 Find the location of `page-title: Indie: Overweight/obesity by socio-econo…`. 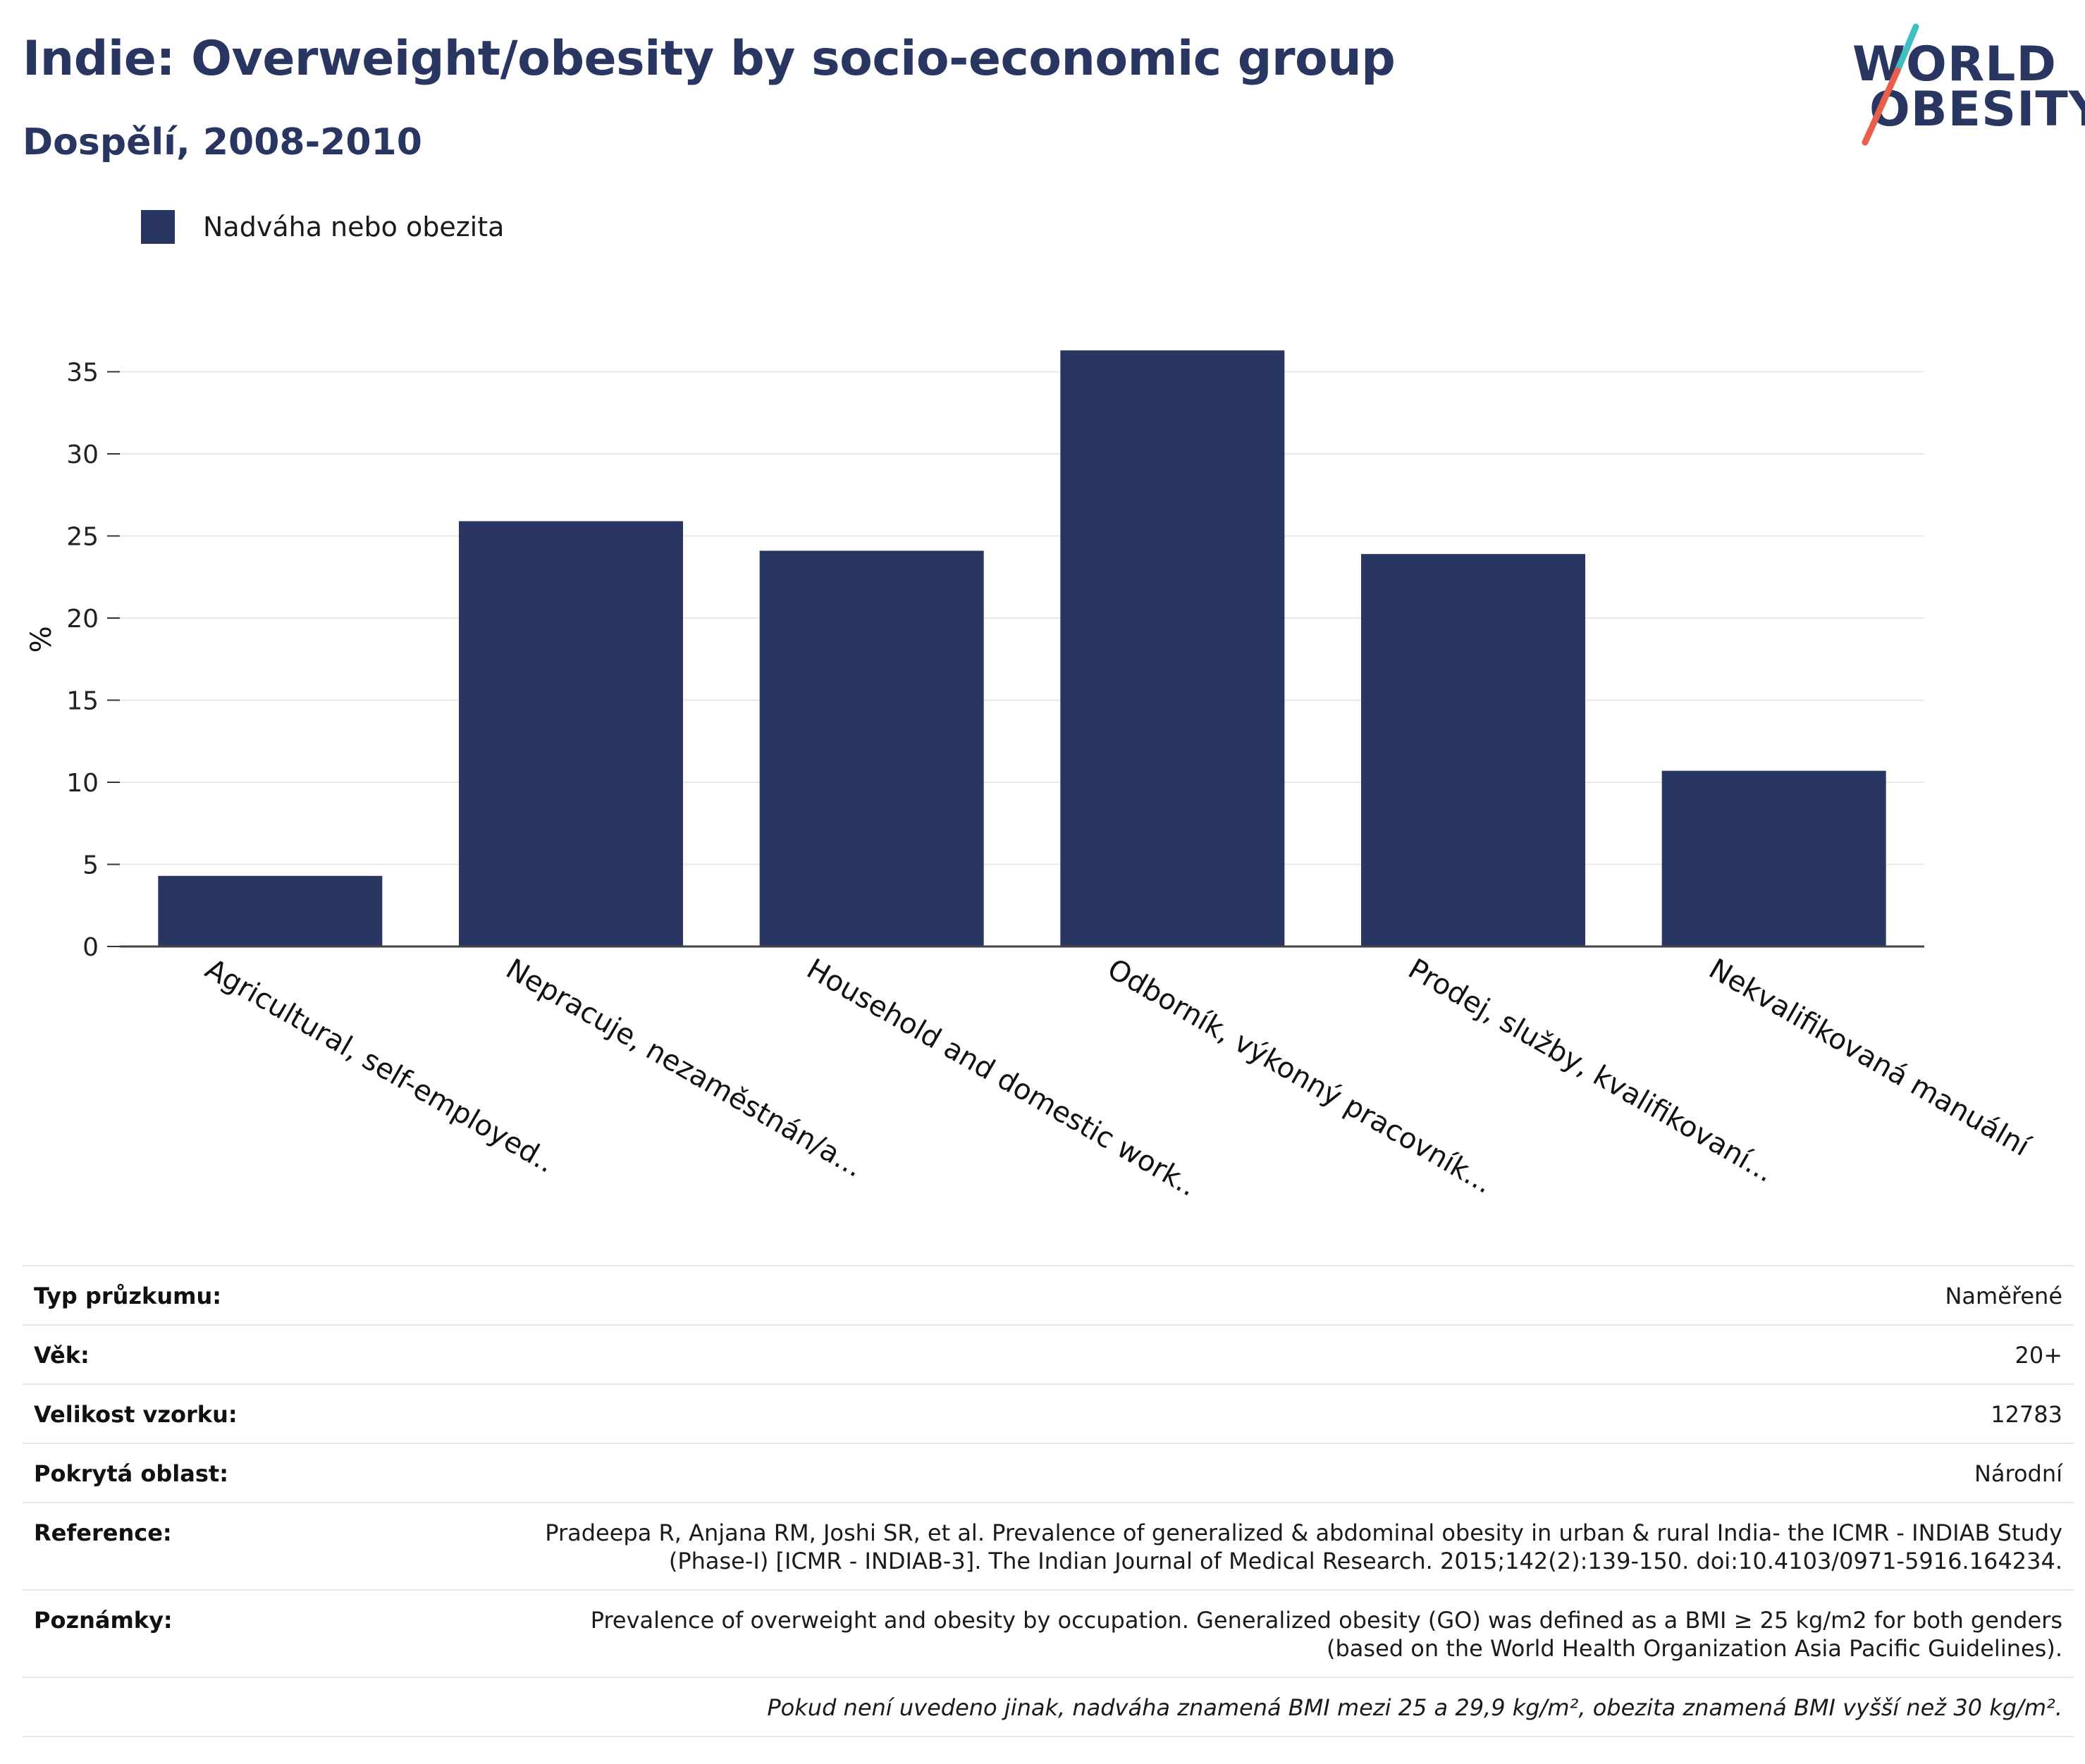

page-title: Indie: Overweight/obesity by socio-econo… is located at coordinates (709, 59).